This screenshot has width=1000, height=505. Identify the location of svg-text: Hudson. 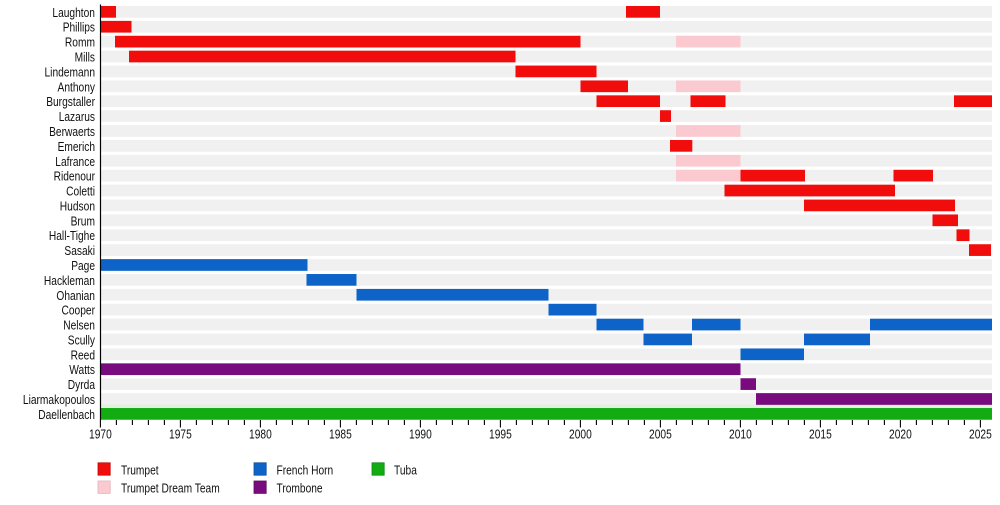
(77, 205).